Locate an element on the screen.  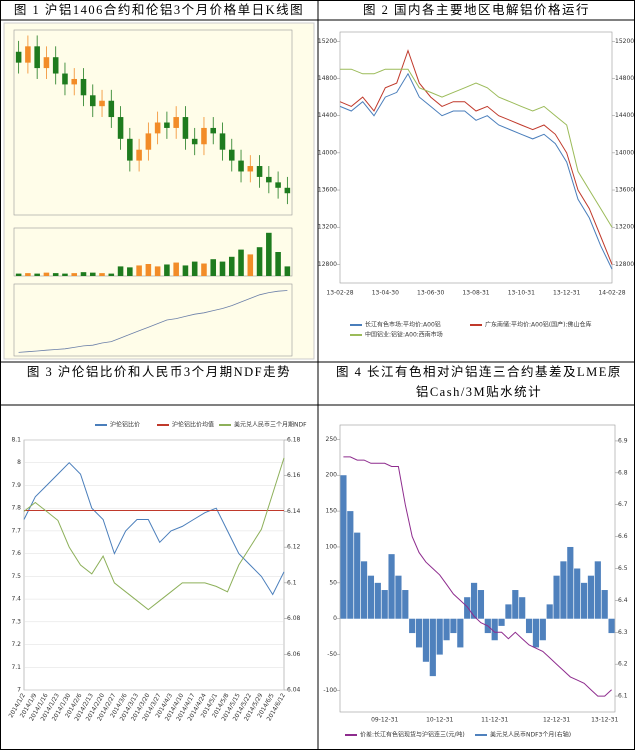
x-tick-label: 13-04-30 is located at coordinates (385, 293).